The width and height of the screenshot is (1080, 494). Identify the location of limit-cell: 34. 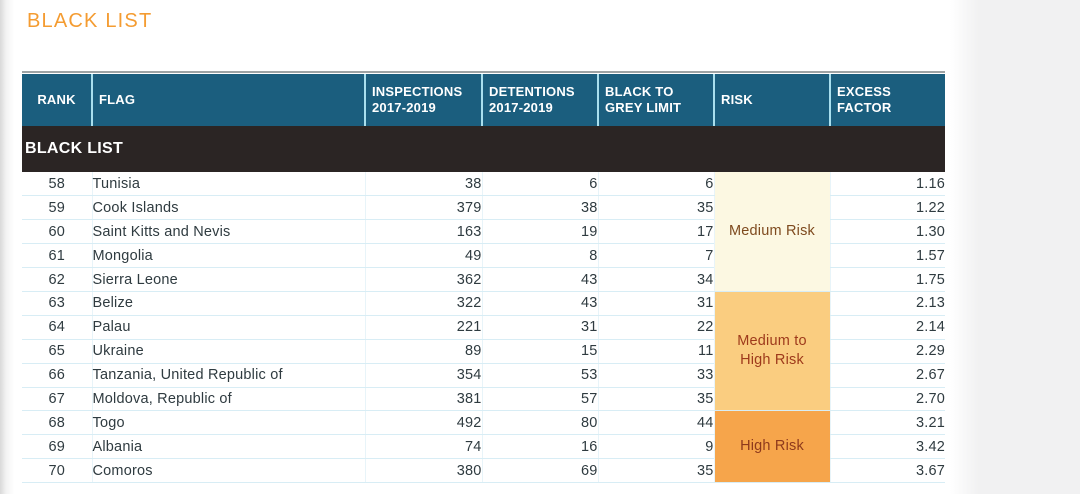
(655, 279).